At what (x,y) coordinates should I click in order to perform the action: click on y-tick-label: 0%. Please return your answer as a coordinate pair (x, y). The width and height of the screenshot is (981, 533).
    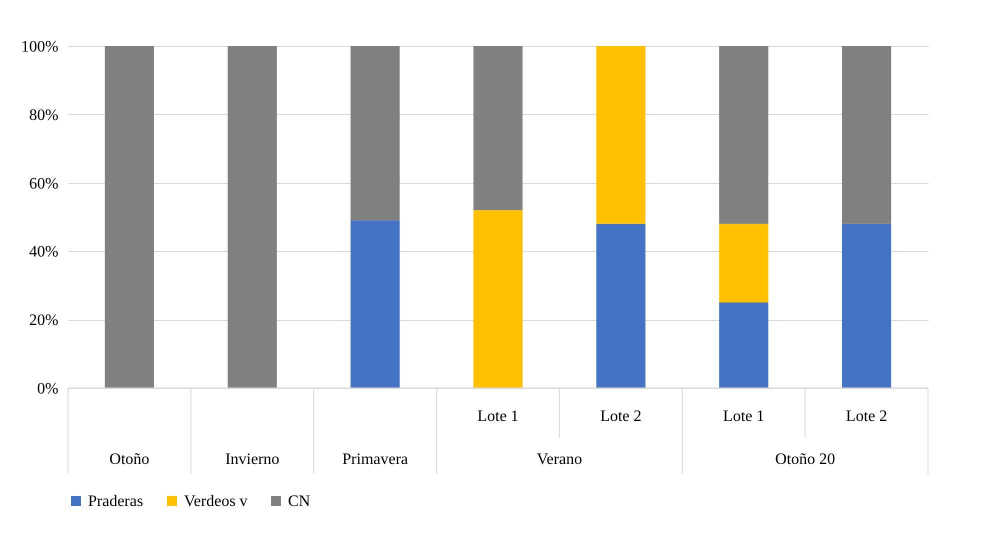
    Looking at the image, I should click on (47, 389).